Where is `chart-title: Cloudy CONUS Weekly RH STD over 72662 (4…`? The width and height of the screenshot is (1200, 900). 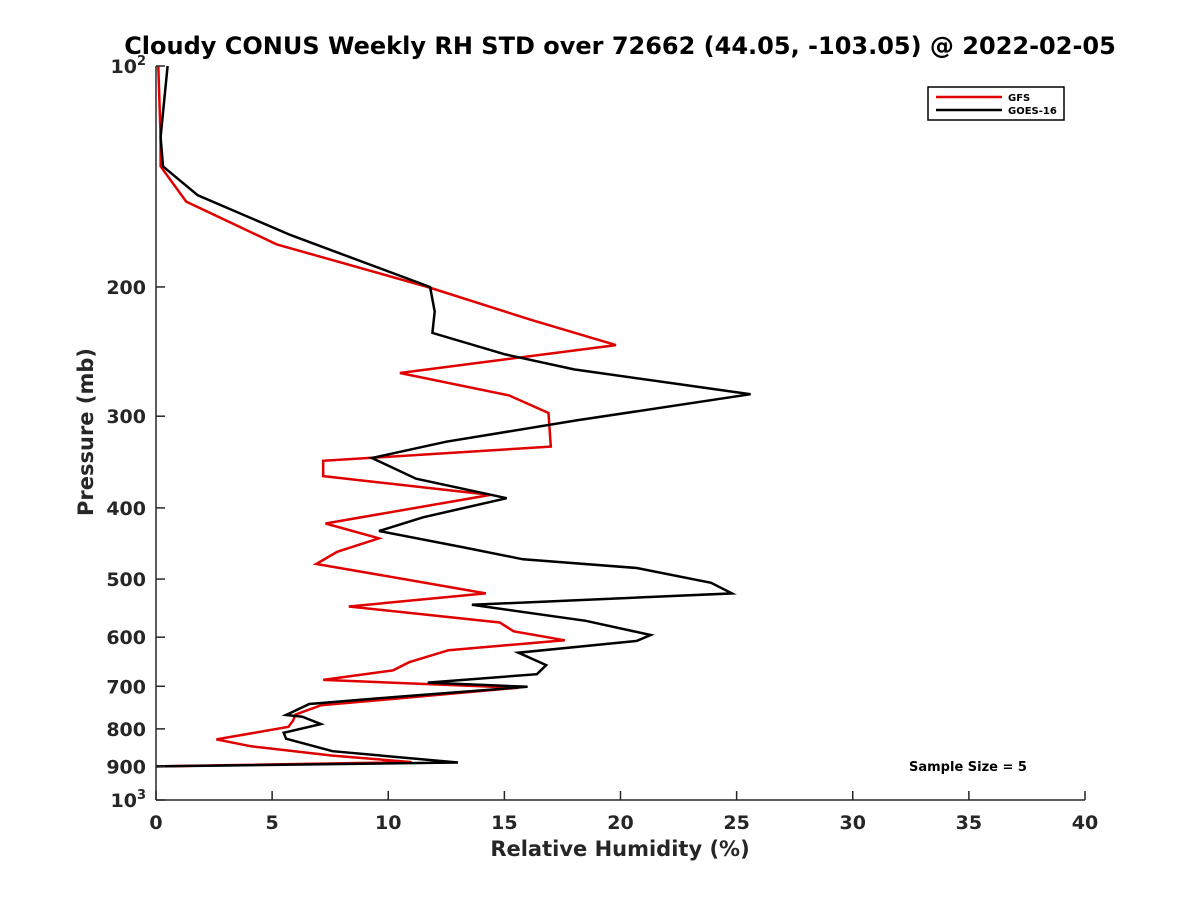
chart-title: Cloudy CONUS Weekly RH STD over 72662 (4… is located at coordinates (620, 46).